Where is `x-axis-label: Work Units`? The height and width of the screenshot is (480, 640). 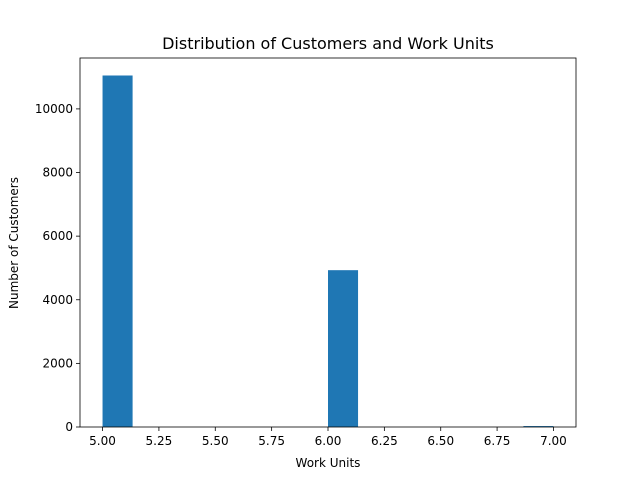
x-axis-label: Work Units is located at coordinates (328, 463).